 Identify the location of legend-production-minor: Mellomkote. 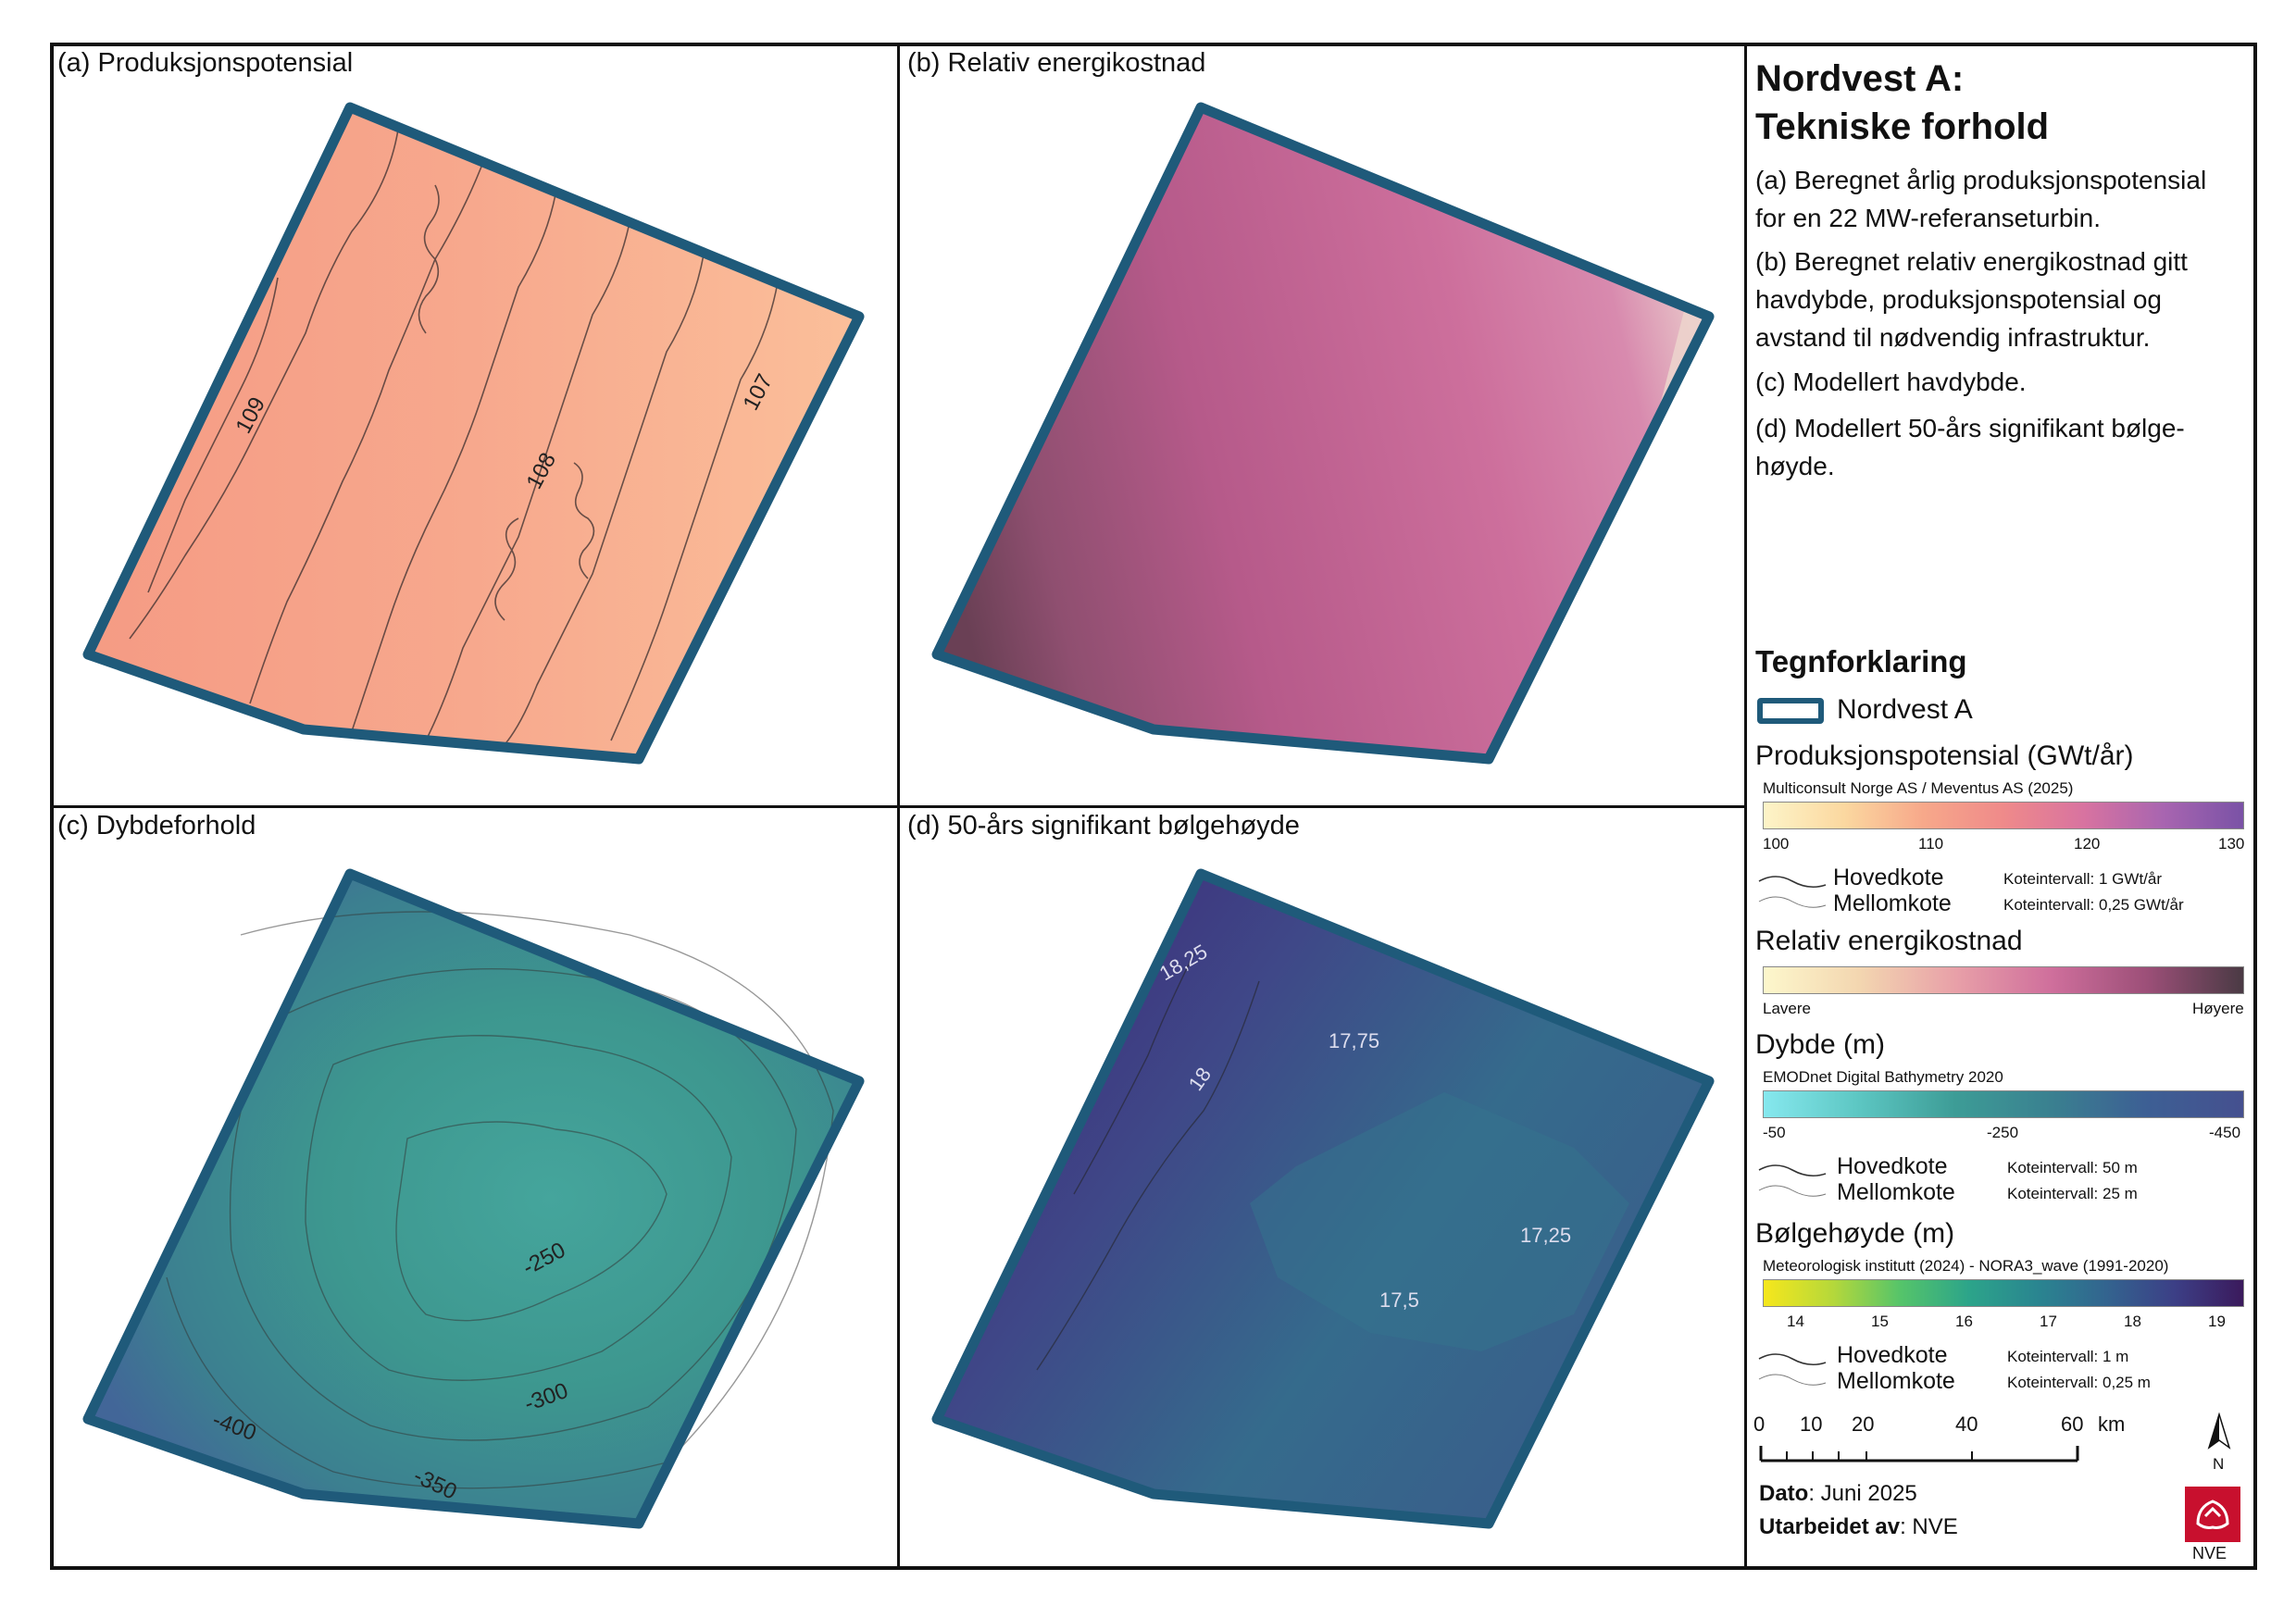
(1892, 903).